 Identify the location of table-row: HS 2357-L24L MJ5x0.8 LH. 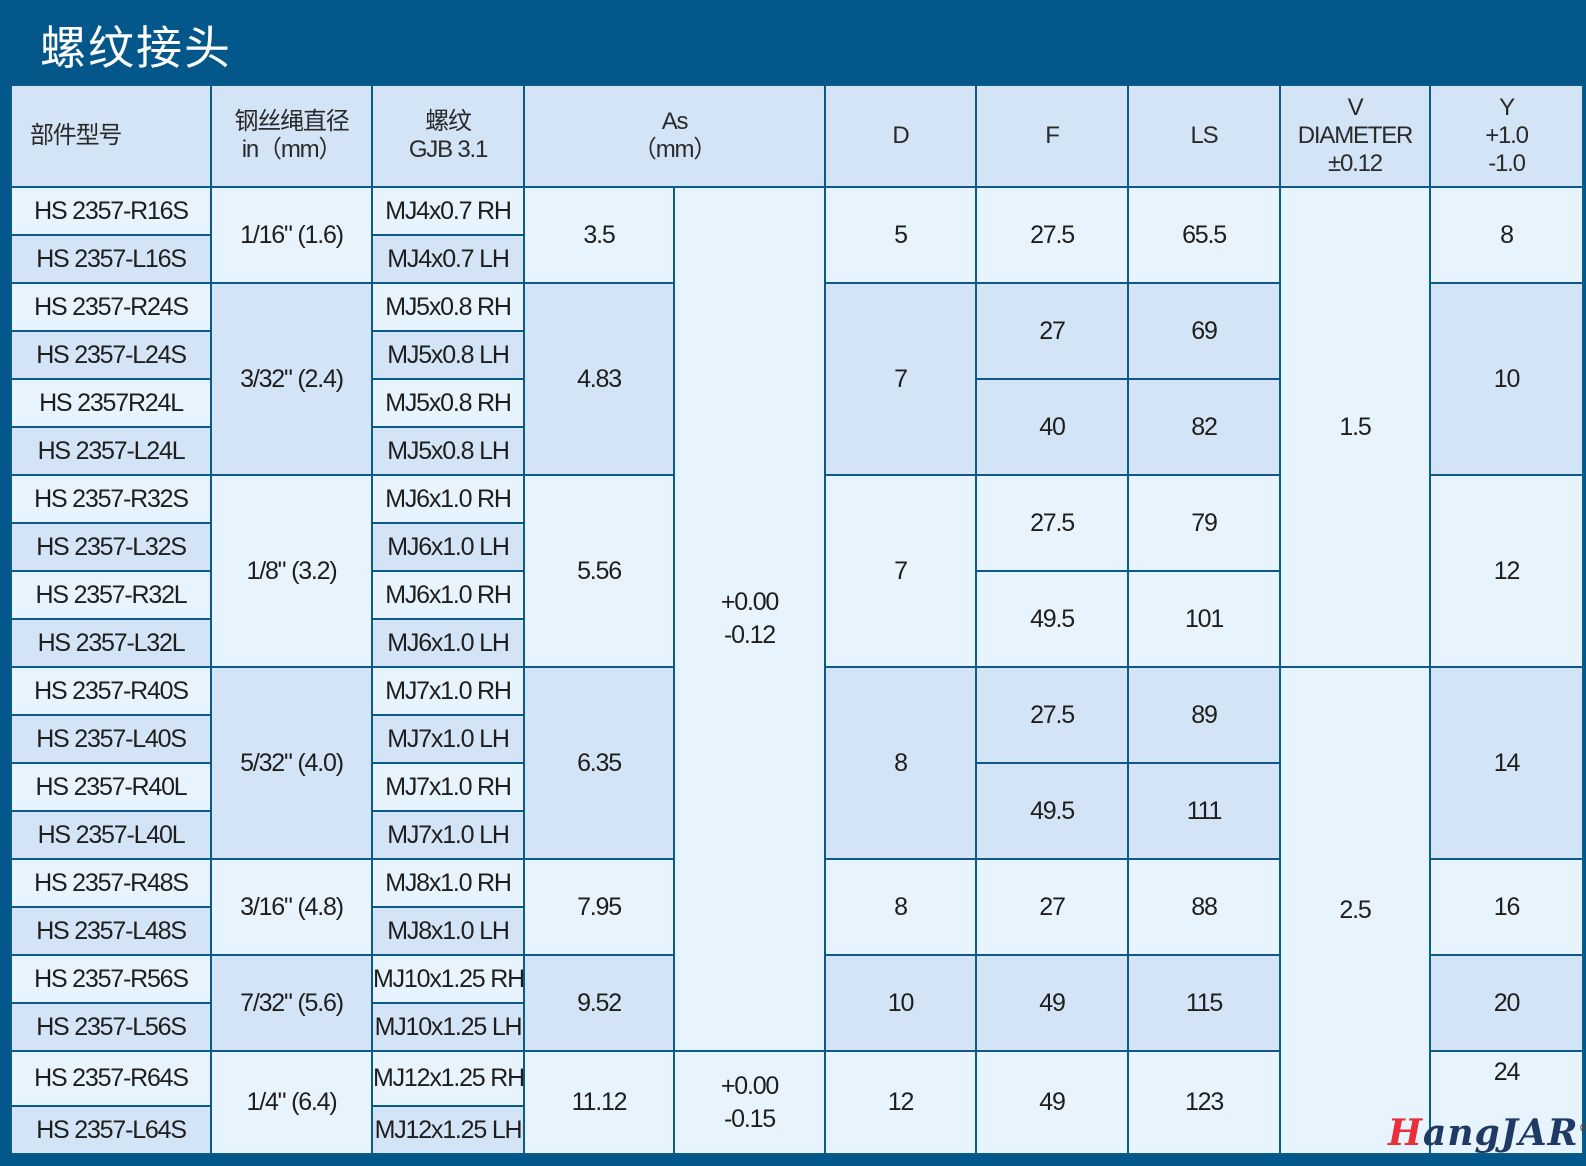
(796, 451).